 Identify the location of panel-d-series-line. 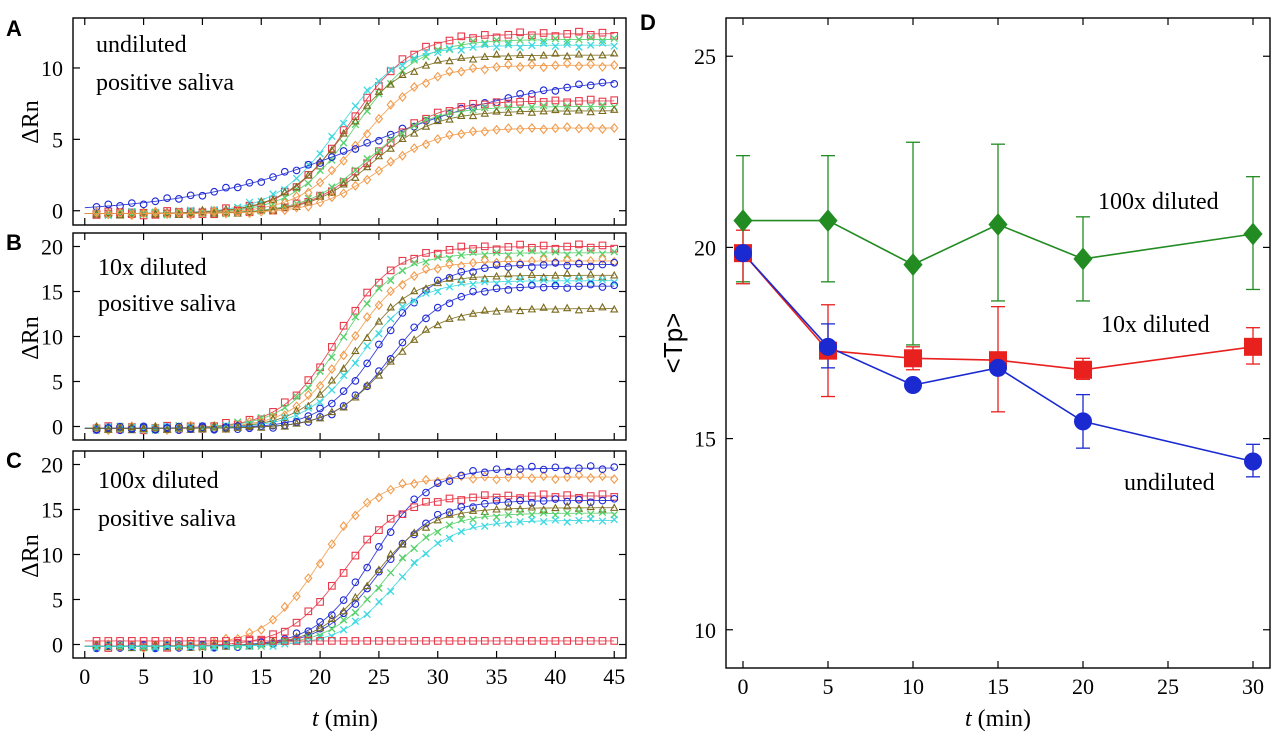
(998, 357).